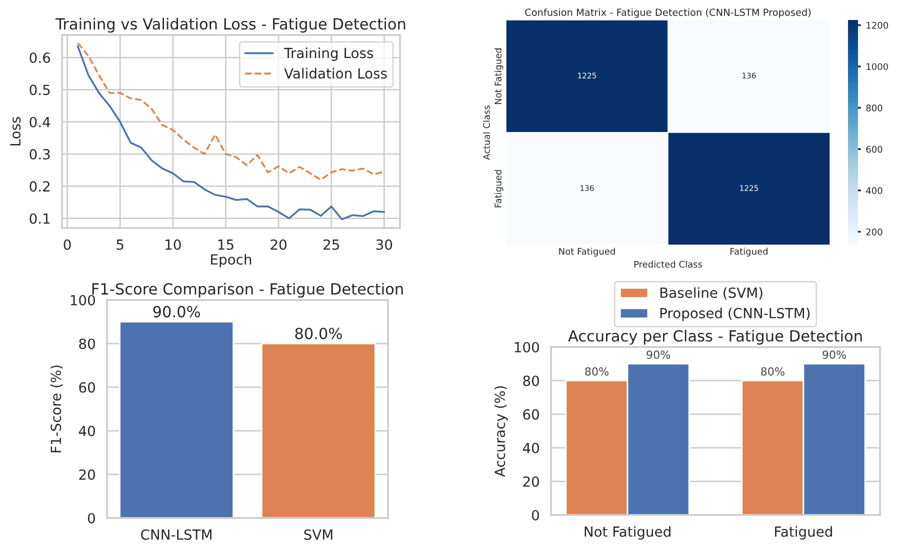 This screenshot has width=899, height=547. Describe the element at coordinates (499, 189) in the screenshot. I see `y-tick-label: Fatigued` at that location.